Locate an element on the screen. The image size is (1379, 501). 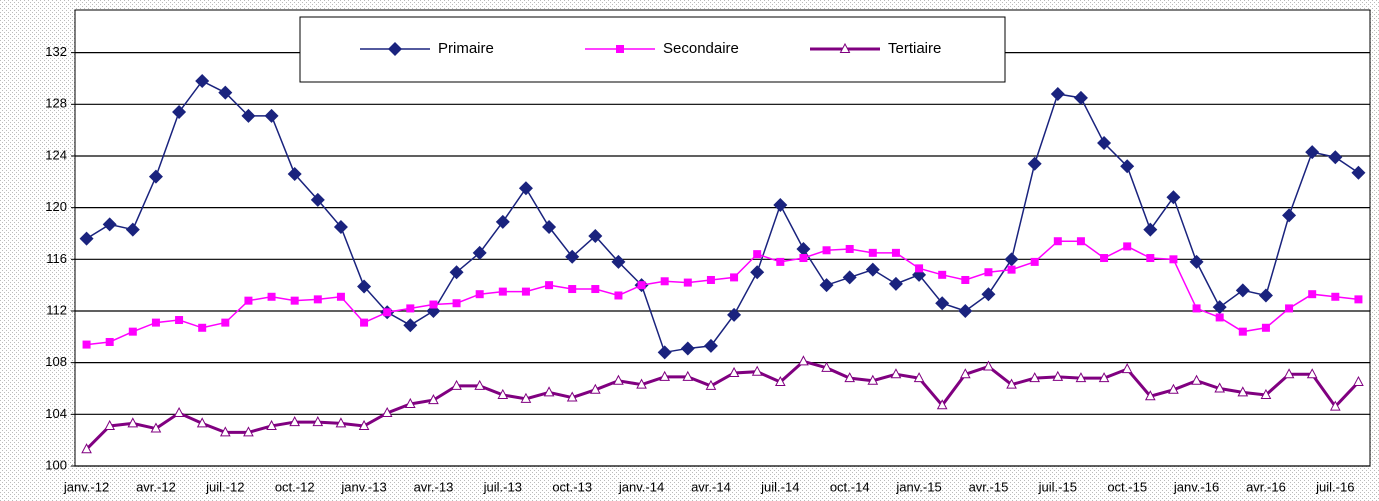
x-tick-label: juil.-14 is located at coordinates (779, 486).